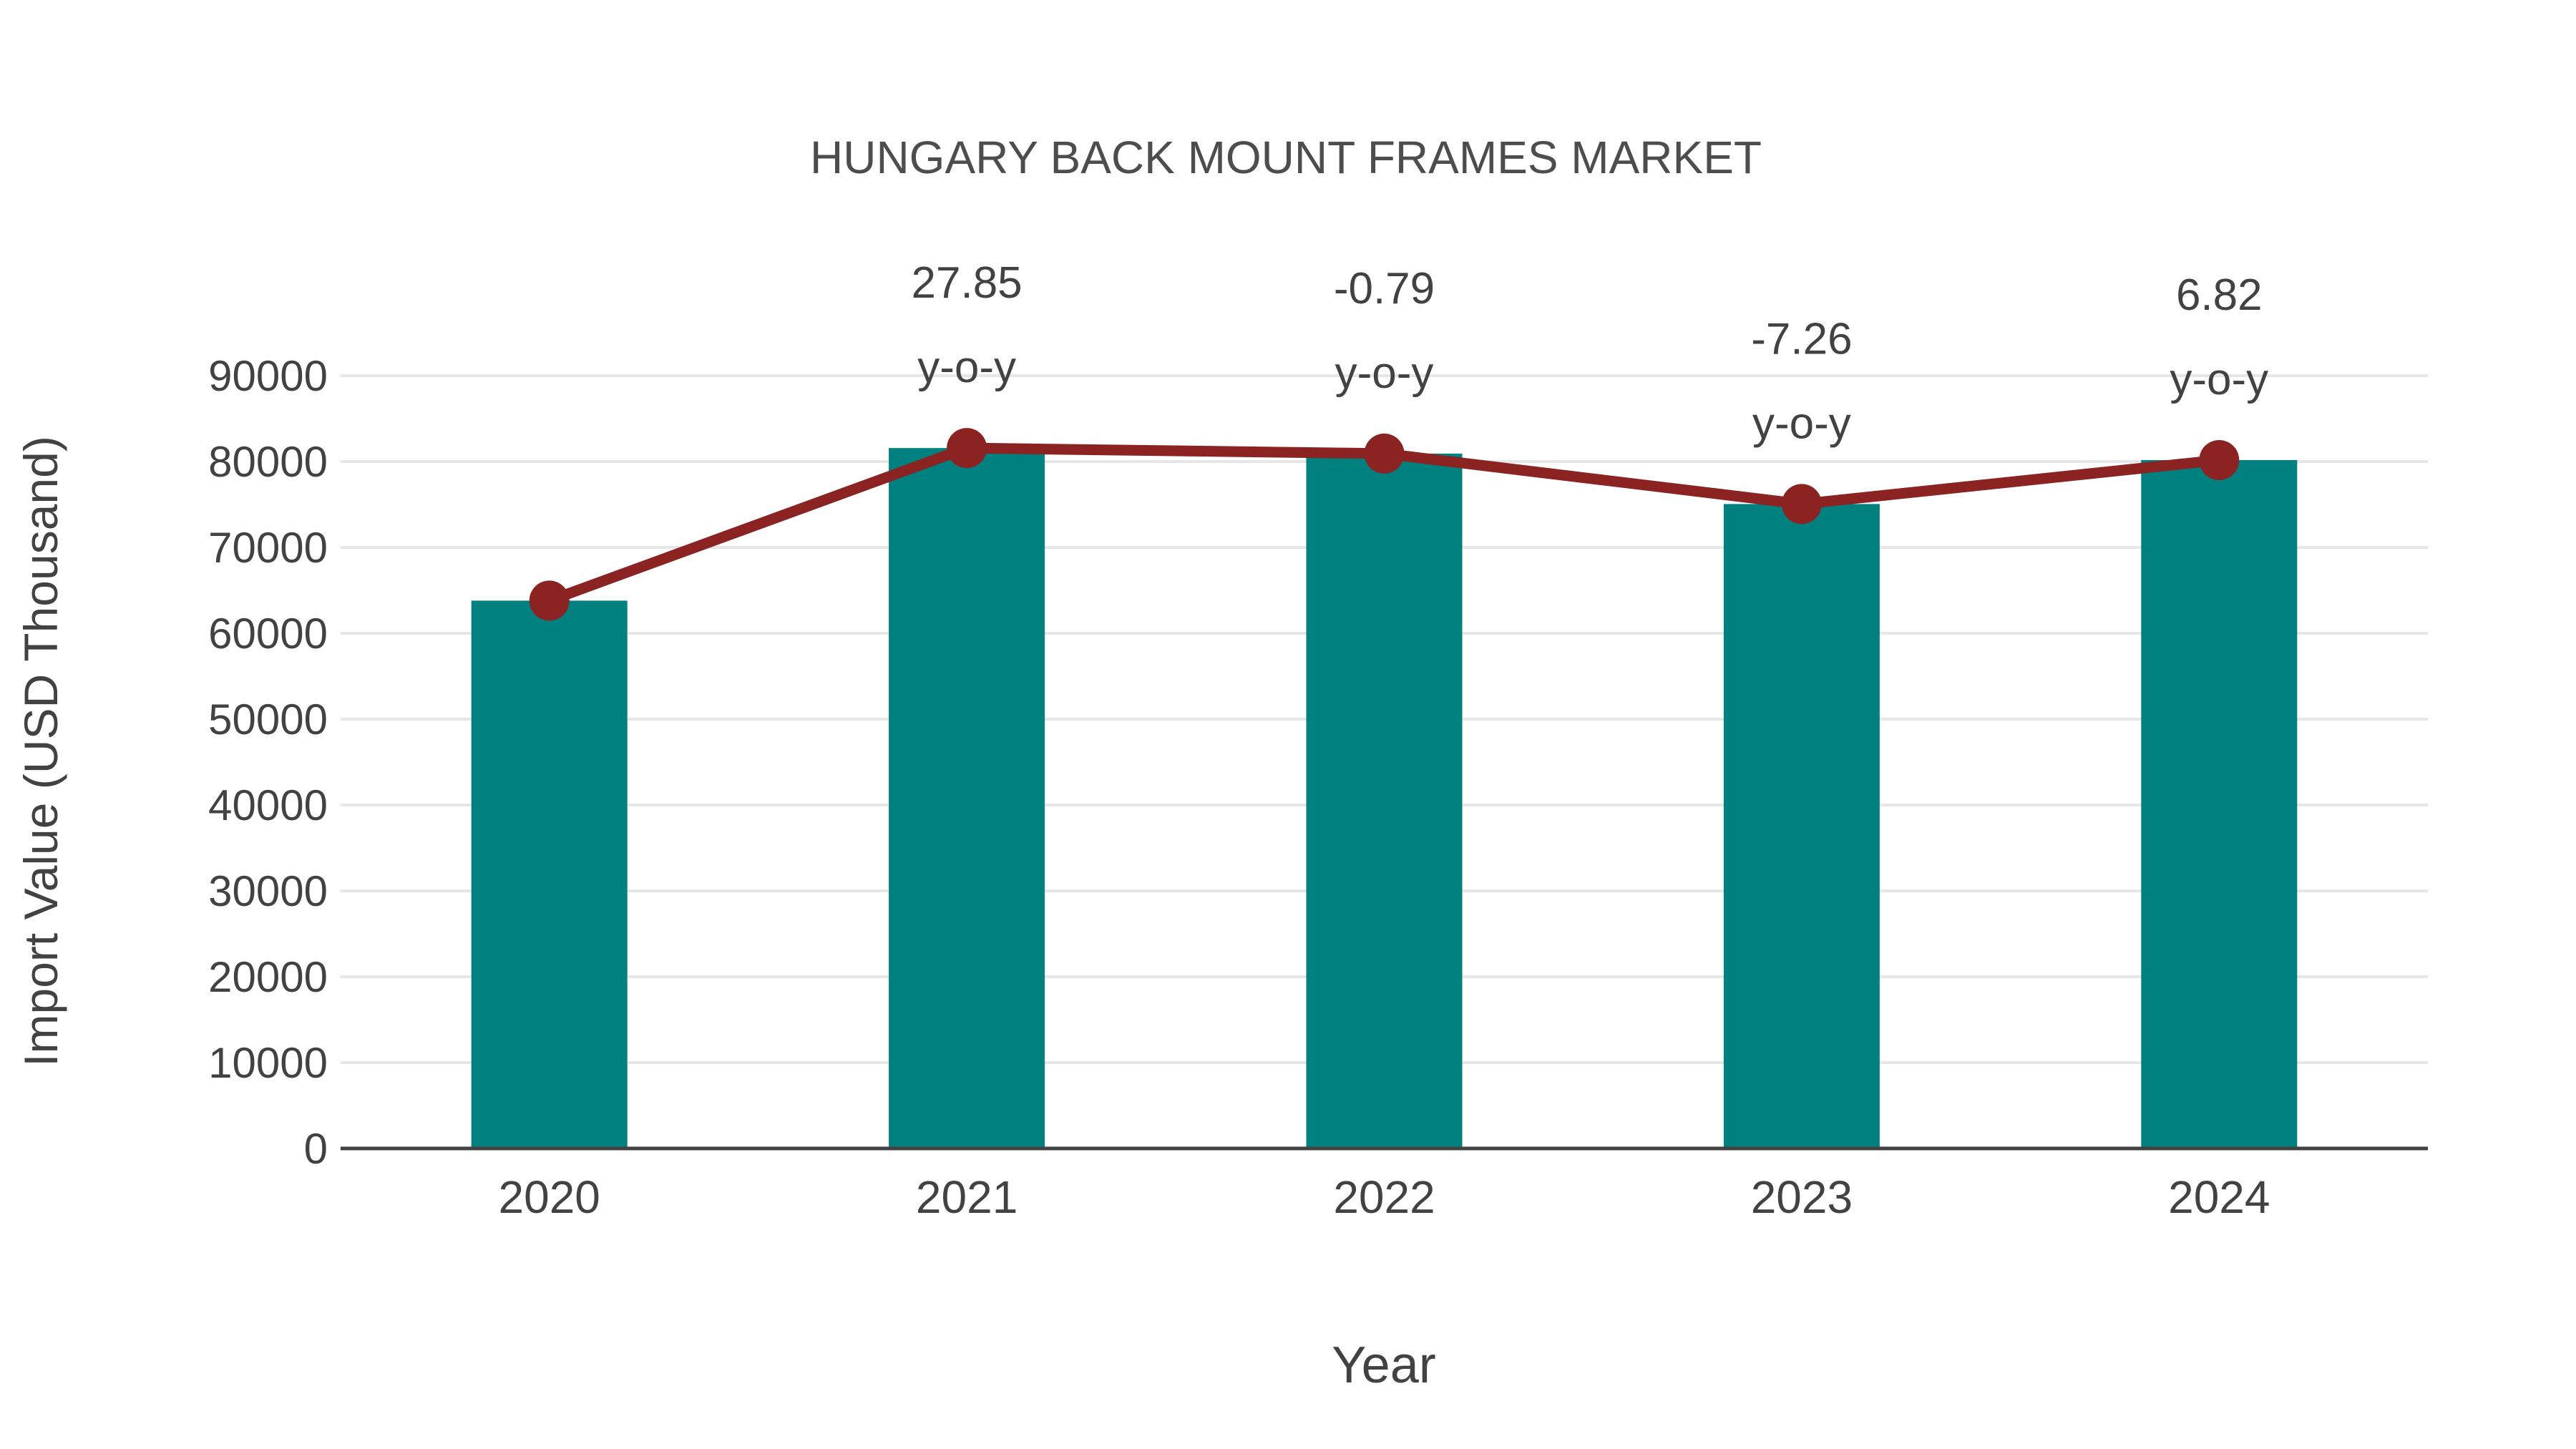 This screenshot has height=1449, width=2576. Describe the element at coordinates (268, 805) in the screenshot. I see `ytick-label-40000: 40000` at that location.